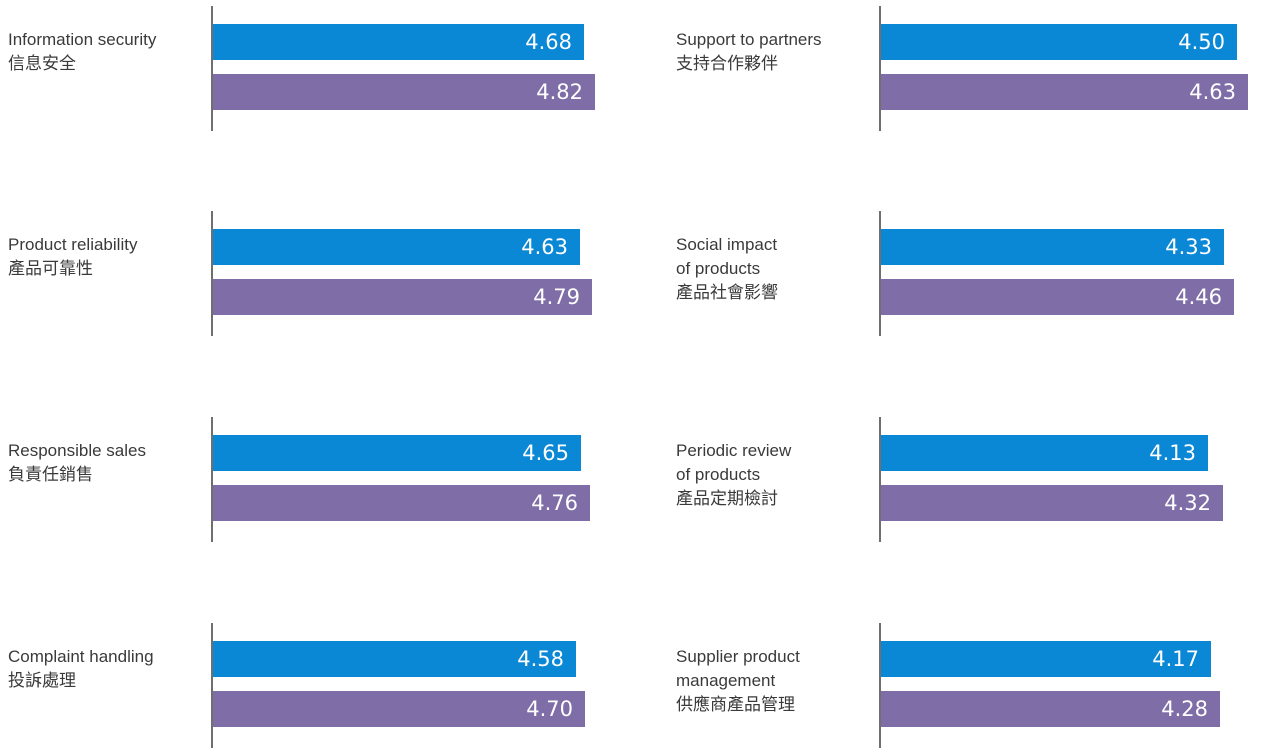 The width and height of the screenshot is (1273, 748). I want to click on chart-panel: Social impact of products 產品社會影響 4.33 4.46, so click(974, 273).